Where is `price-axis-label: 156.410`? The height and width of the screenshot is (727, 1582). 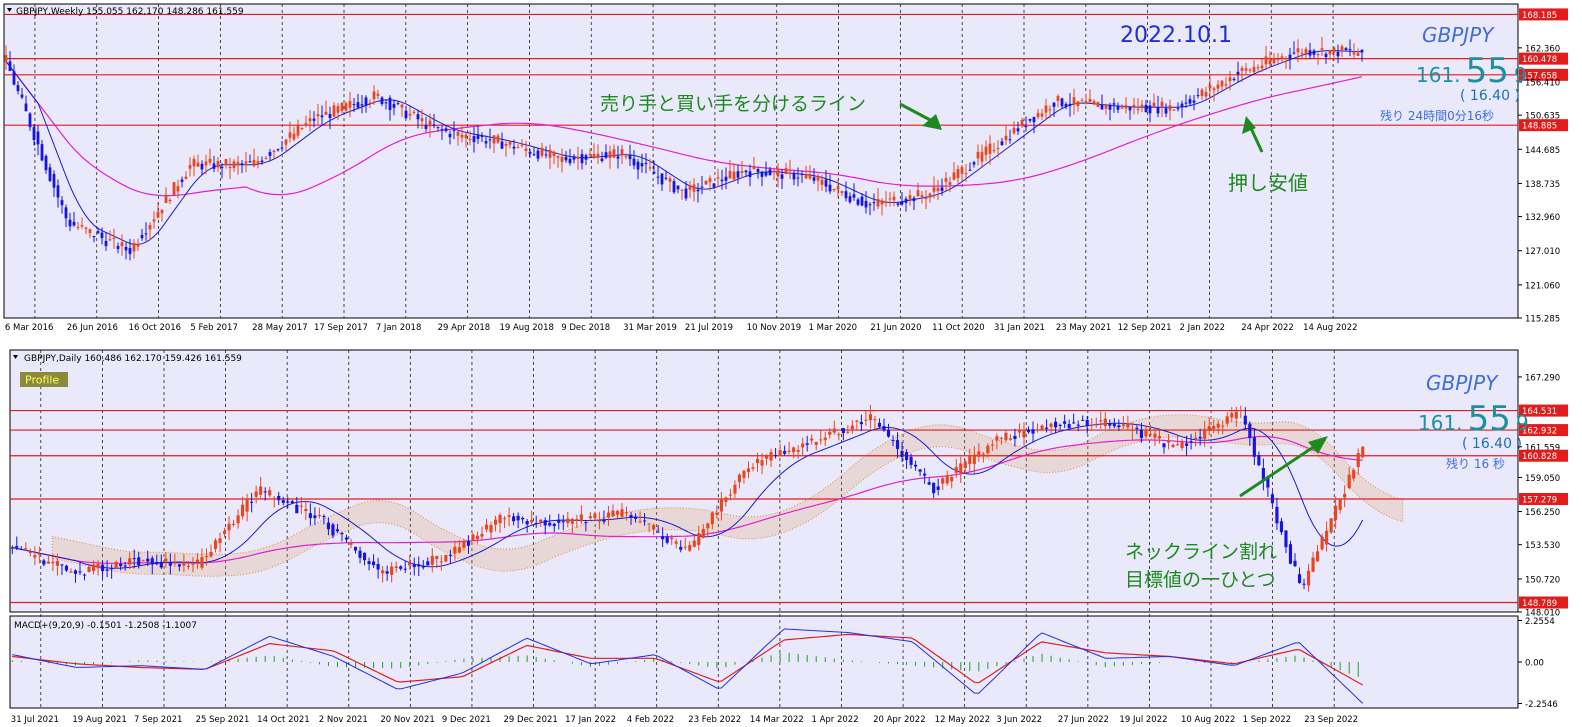 price-axis-label: 156.410 is located at coordinates (1542, 83).